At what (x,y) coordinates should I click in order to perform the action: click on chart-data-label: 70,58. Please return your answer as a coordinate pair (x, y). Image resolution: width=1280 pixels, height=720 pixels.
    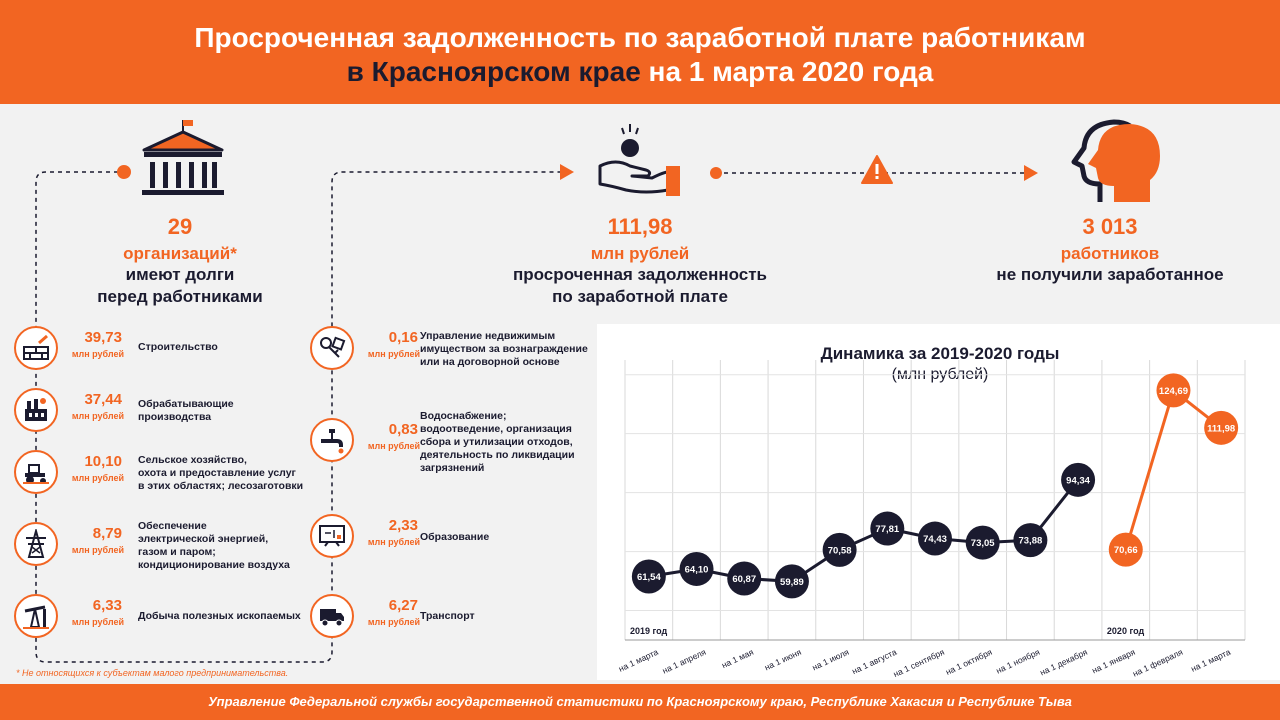
    Looking at the image, I should click on (840, 550).